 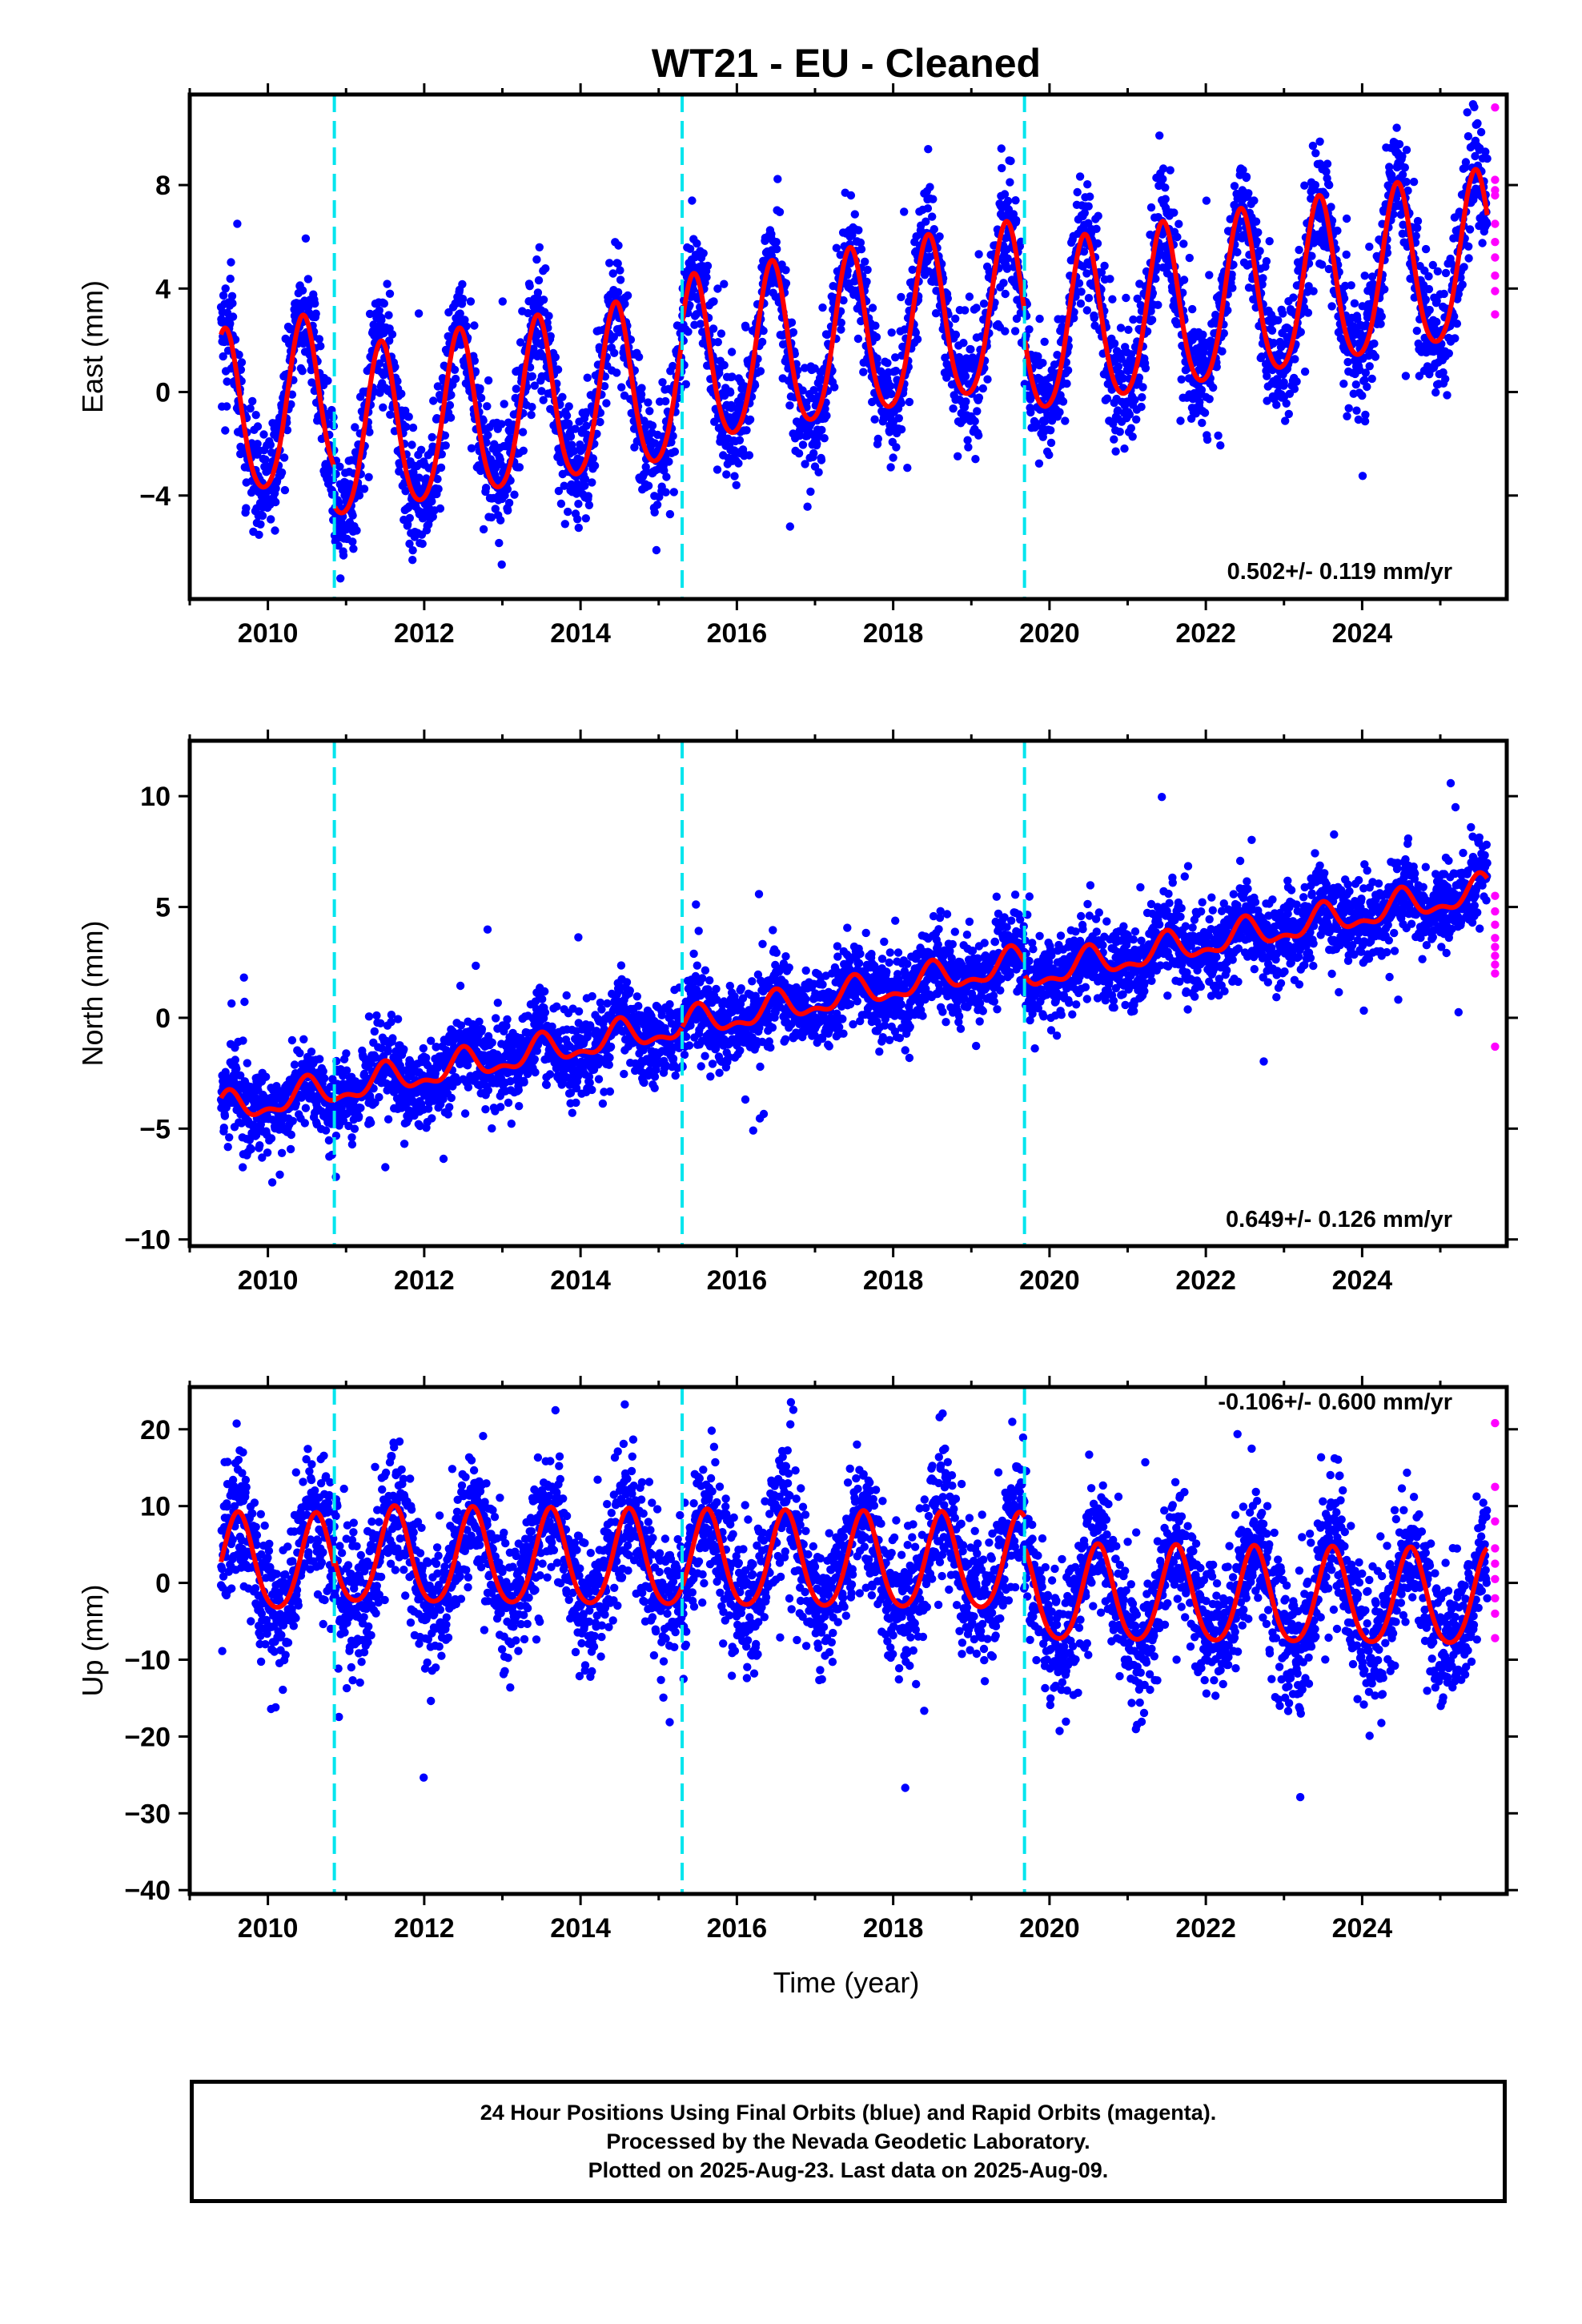 I want to click on rapid-point, so click(x=1495, y=179).